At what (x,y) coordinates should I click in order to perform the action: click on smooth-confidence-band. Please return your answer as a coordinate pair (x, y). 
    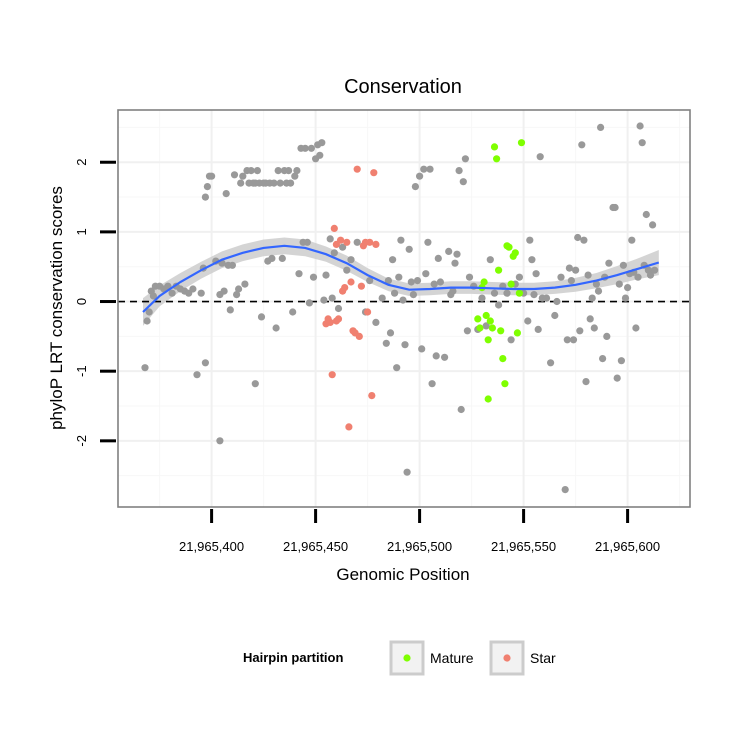
    Looking at the image, I should click on (401, 281).